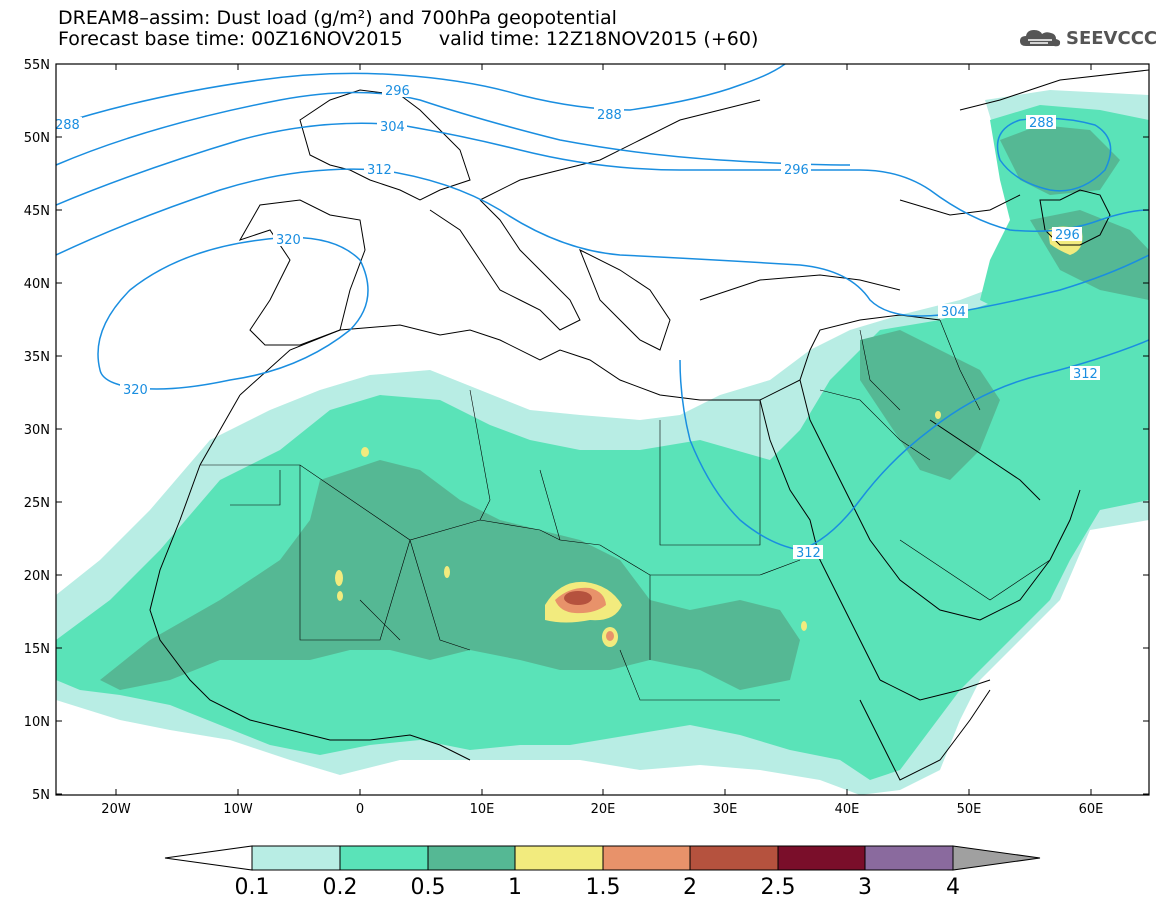 Image resolution: width=1165 pixels, height=907 pixels. What do you see at coordinates (1091, 809) in the screenshot?
I see `lon-label: 60E` at bounding box center [1091, 809].